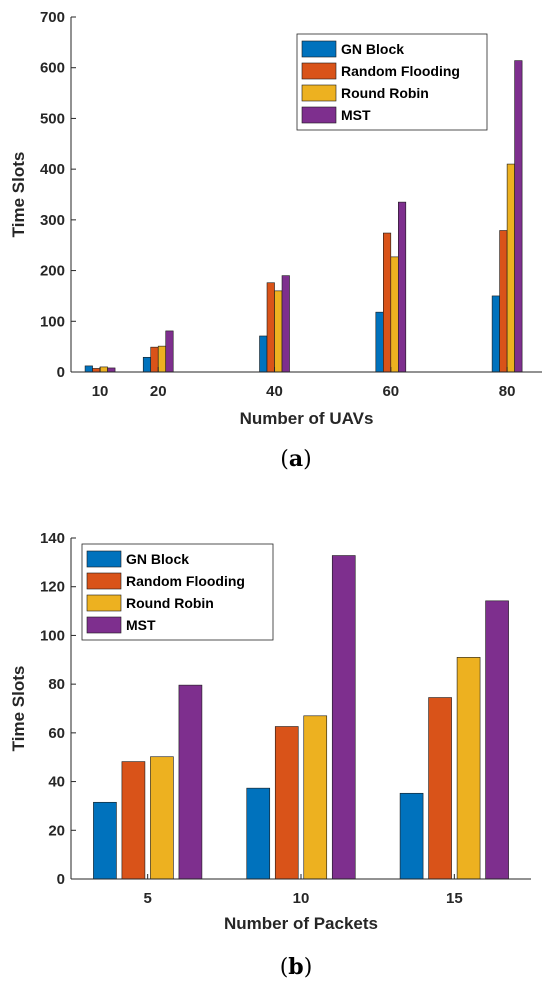 The height and width of the screenshot is (987, 550). What do you see at coordinates (507, 391) in the screenshot?
I see `x-tick-label: 80` at bounding box center [507, 391].